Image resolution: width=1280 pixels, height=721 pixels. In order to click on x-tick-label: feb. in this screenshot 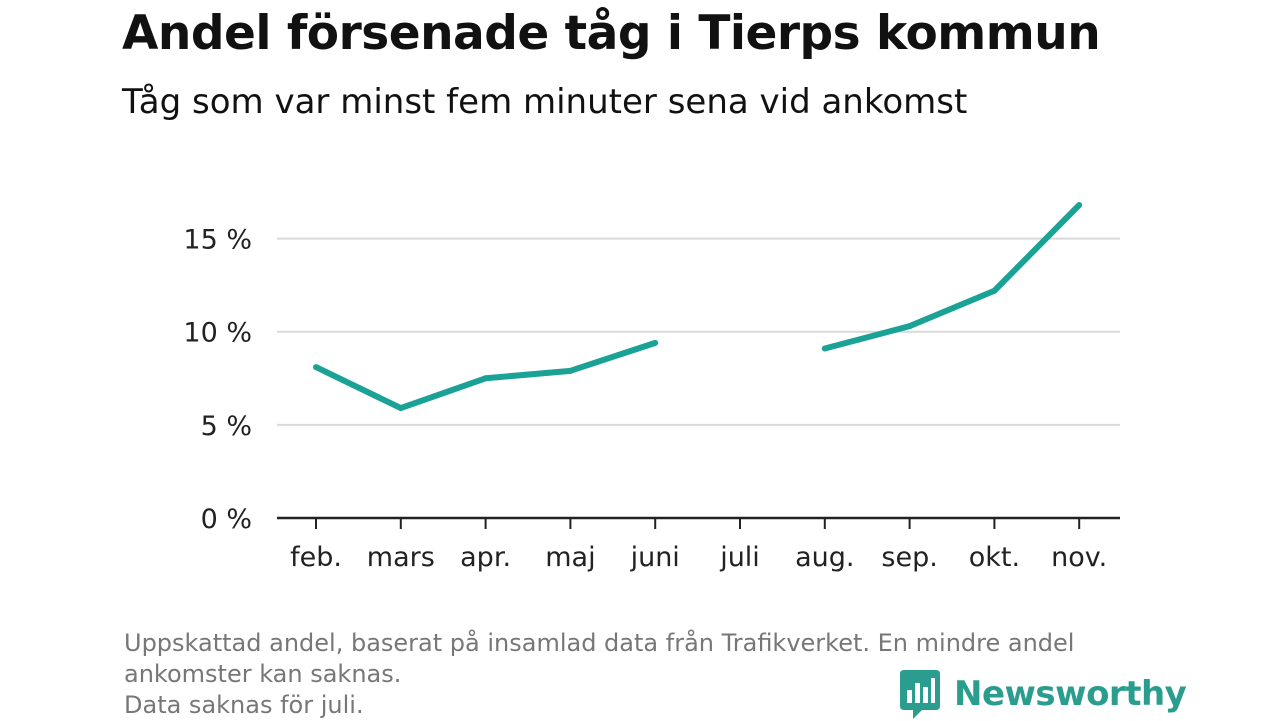, I will do `click(316, 557)`.